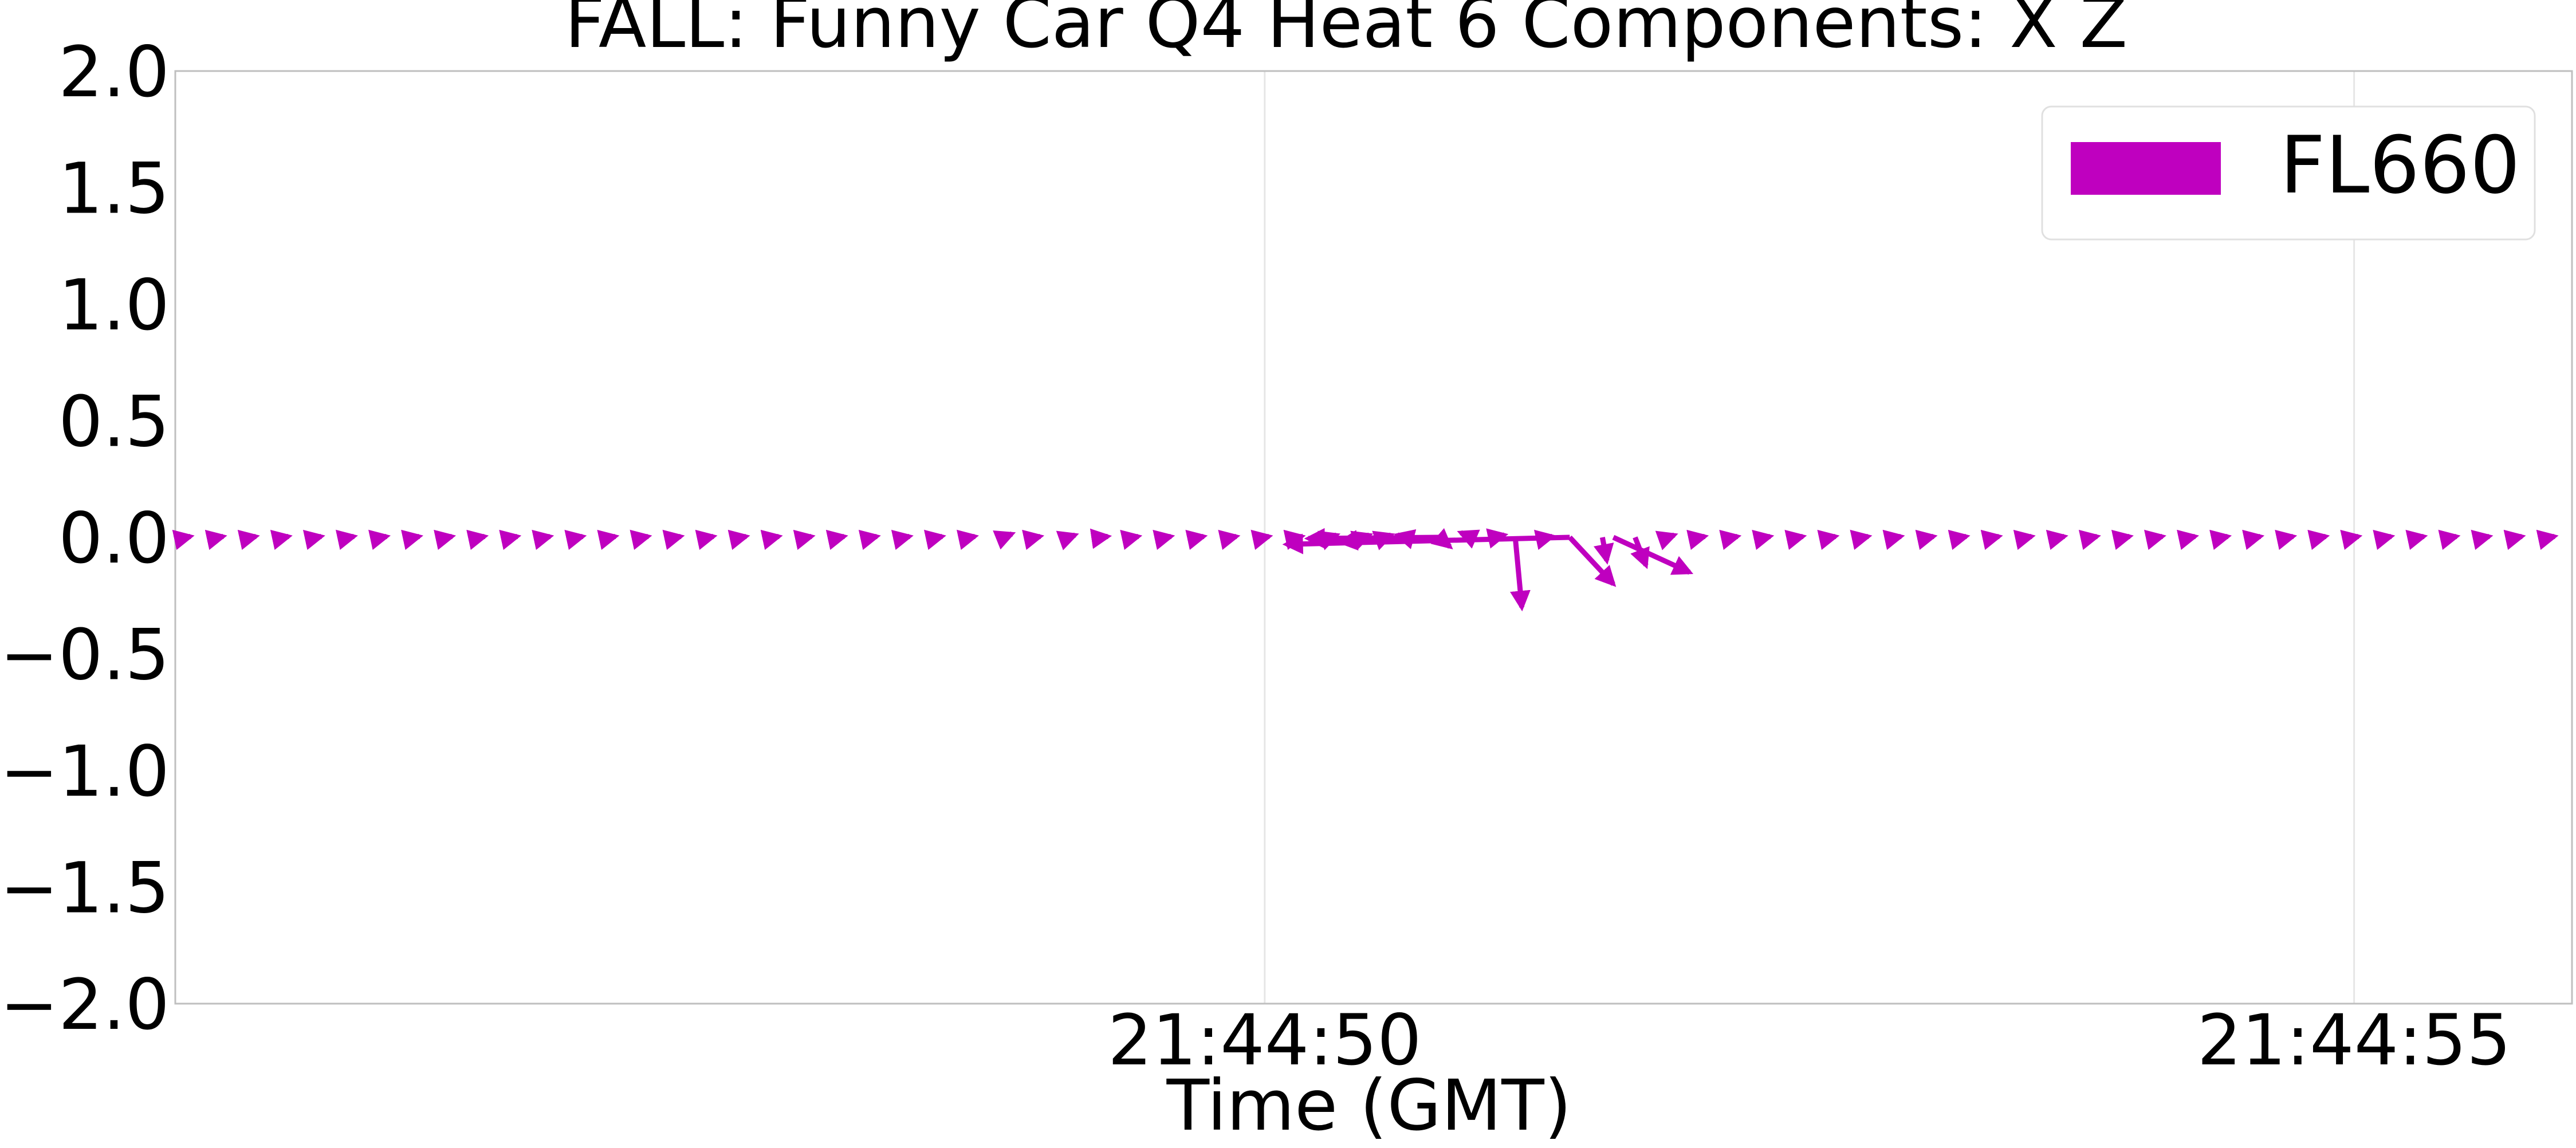 The height and width of the screenshot is (1148, 2576). What do you see at coordinates (1265, 1041) in the screenshot?
I see `x-tick-label: 21:44:50` at bounding box center [1265, 1041].